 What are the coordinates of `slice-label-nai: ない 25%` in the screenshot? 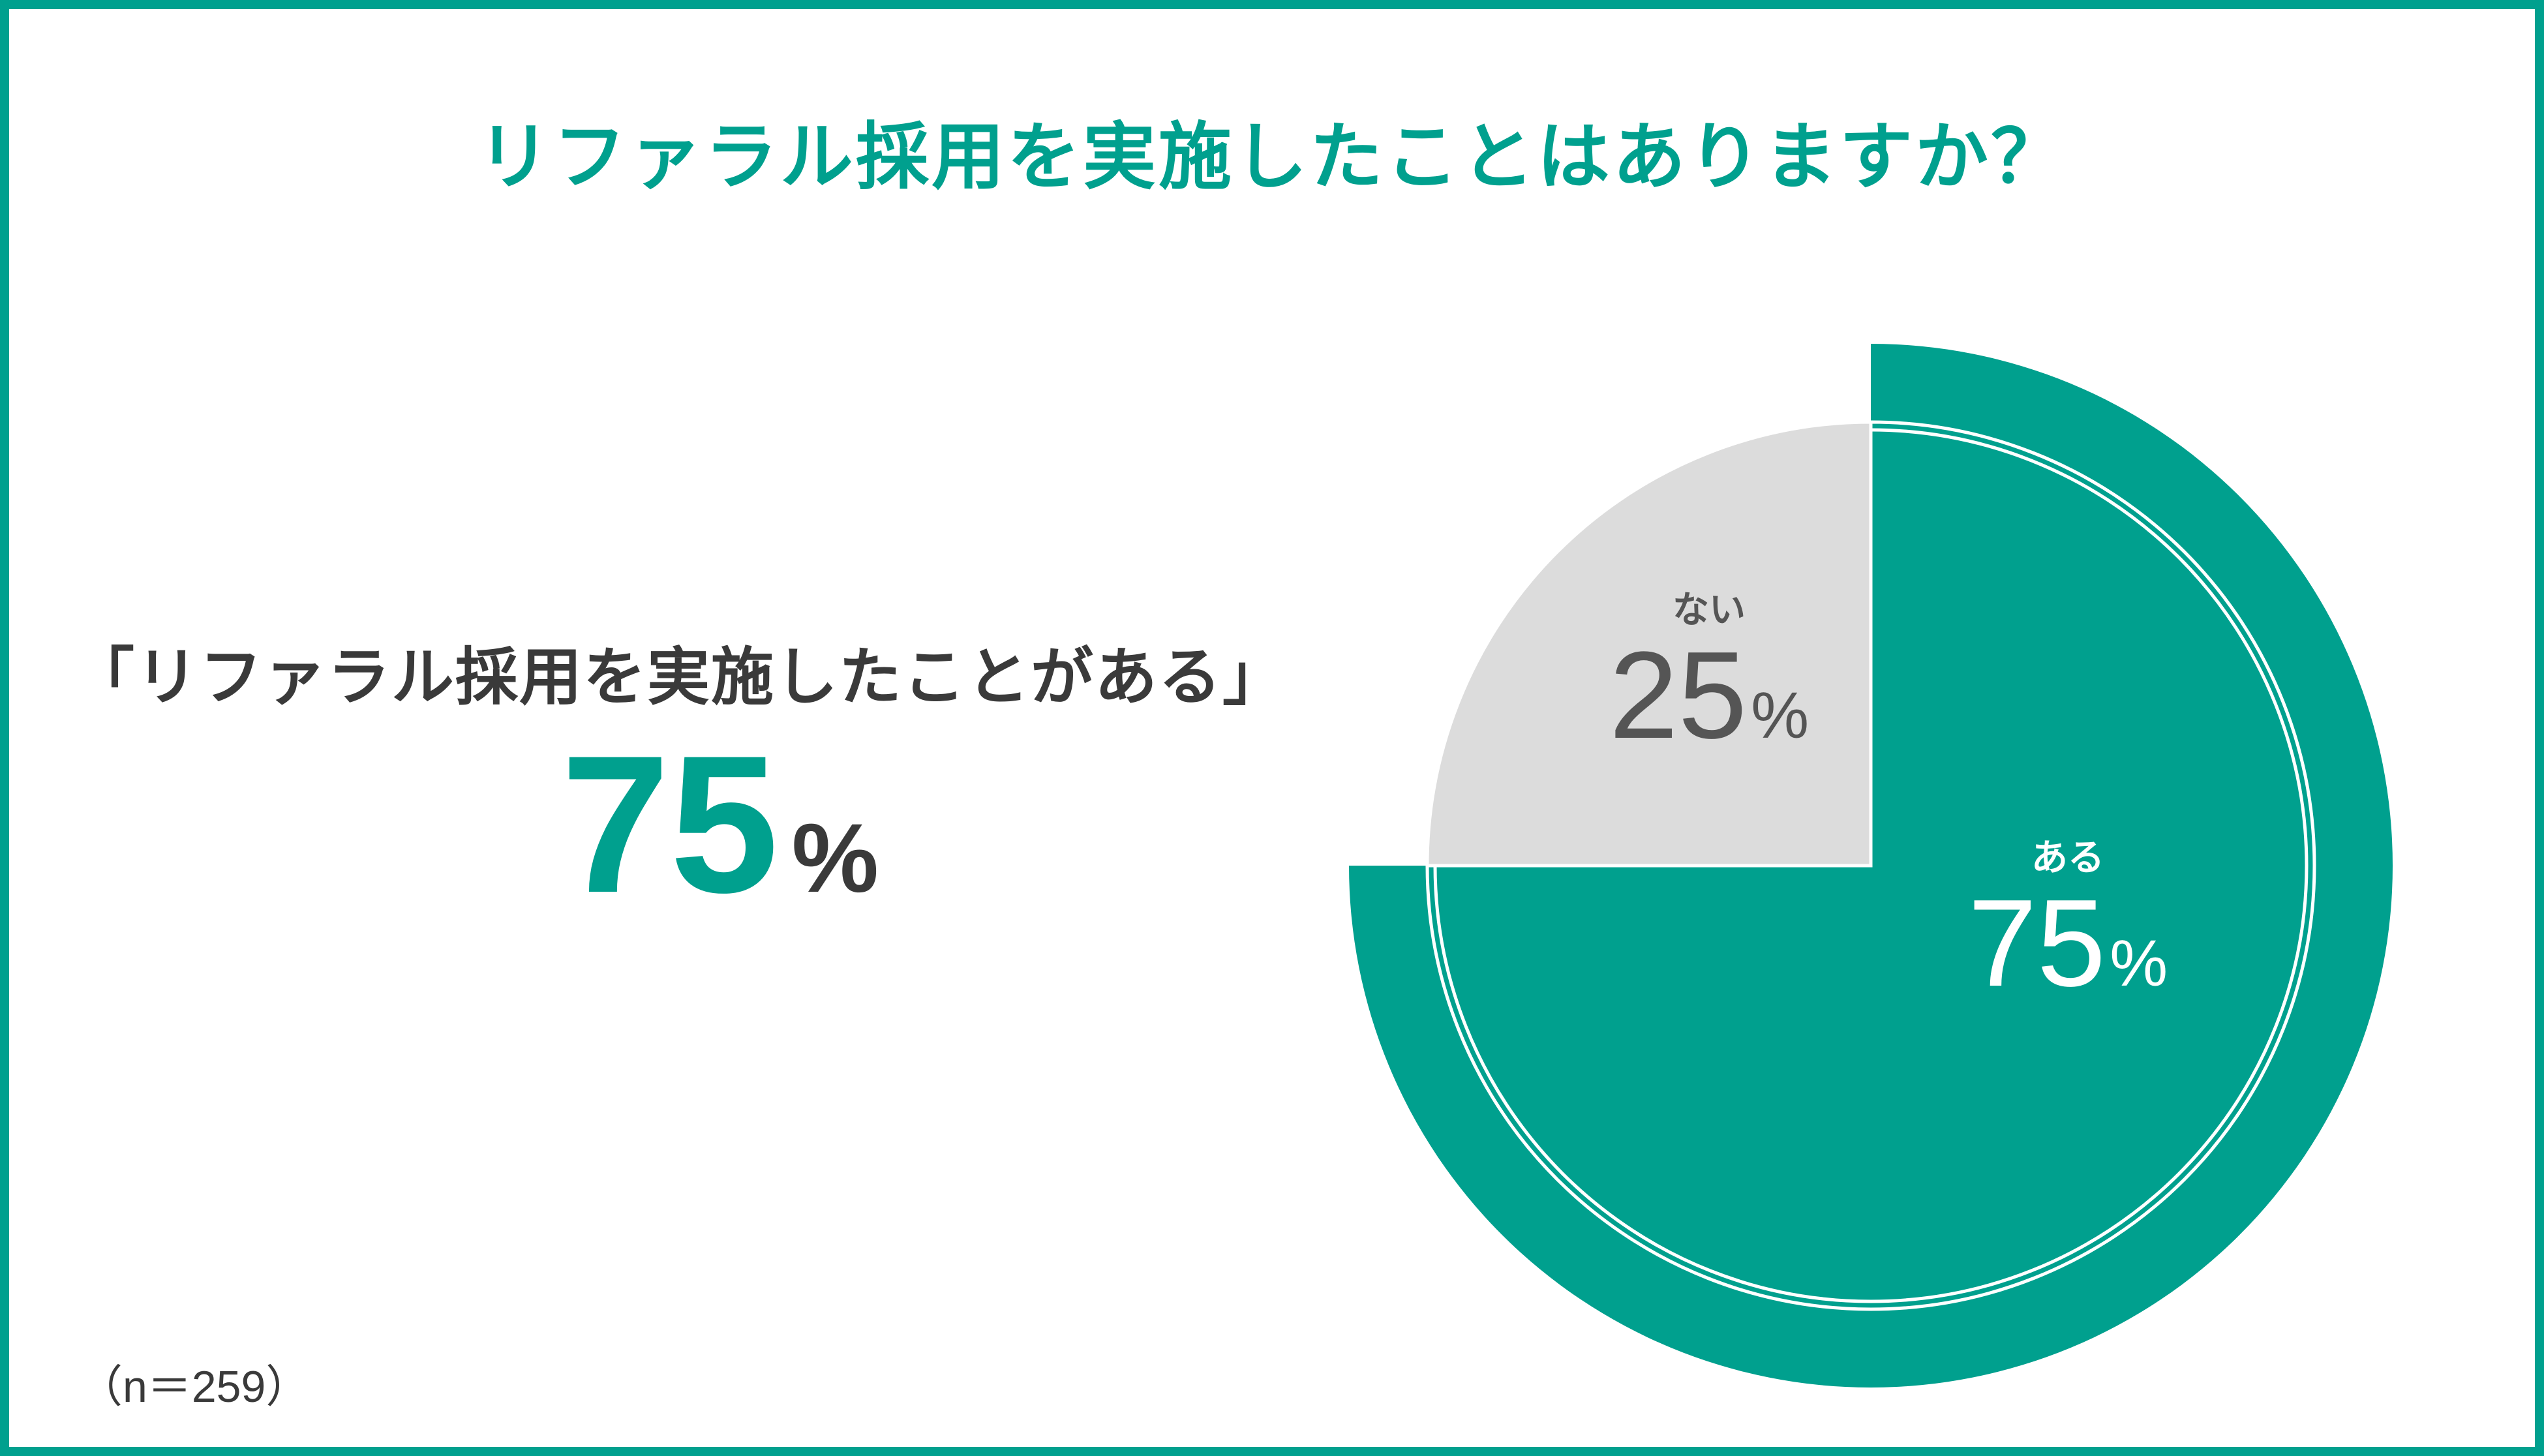 It's located at (1709, 669).